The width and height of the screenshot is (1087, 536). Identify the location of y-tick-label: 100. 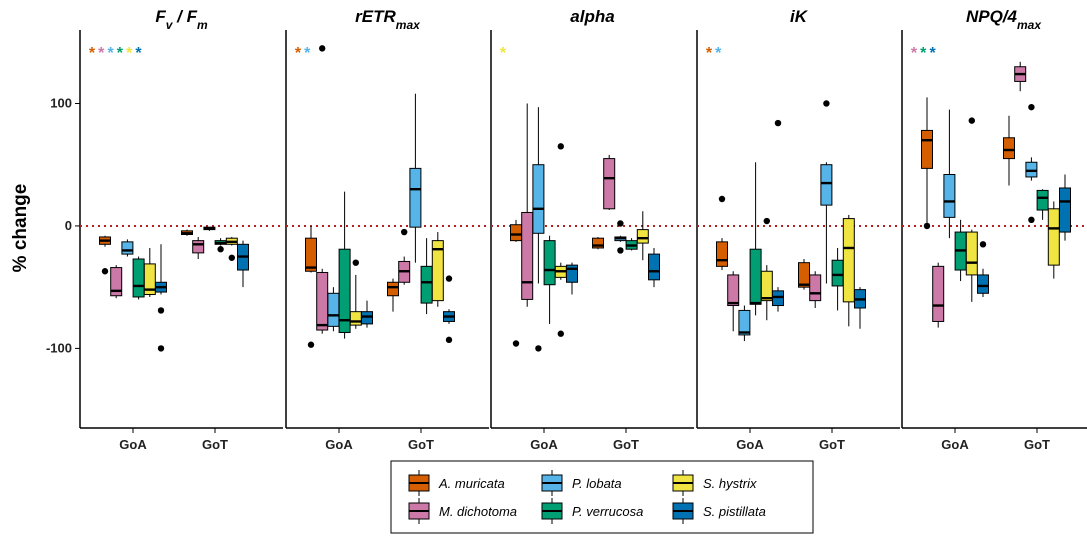
(61, 102).